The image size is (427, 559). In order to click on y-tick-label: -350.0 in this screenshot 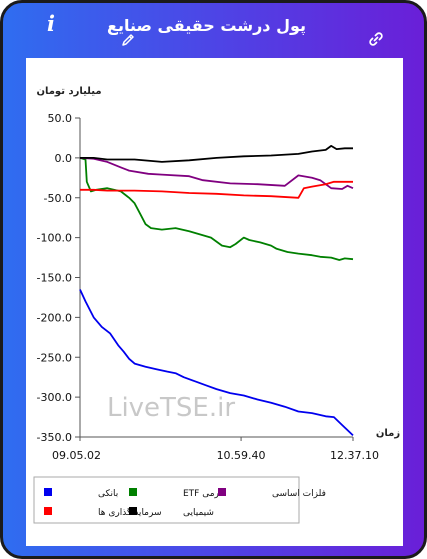, I will do `click(54, 437)`.